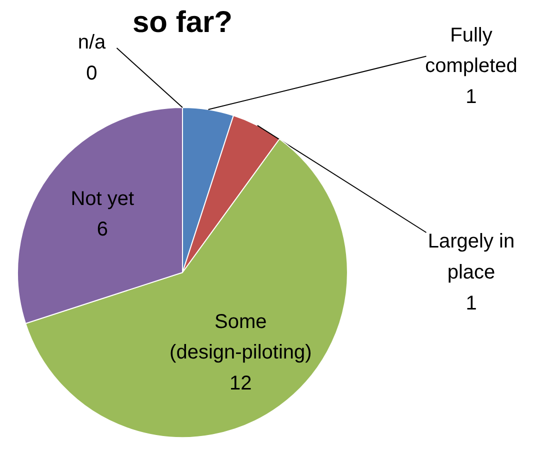 The width and height of the screenshot is (548, 450). I want to click on category-label: n/a, so click(92, 43).